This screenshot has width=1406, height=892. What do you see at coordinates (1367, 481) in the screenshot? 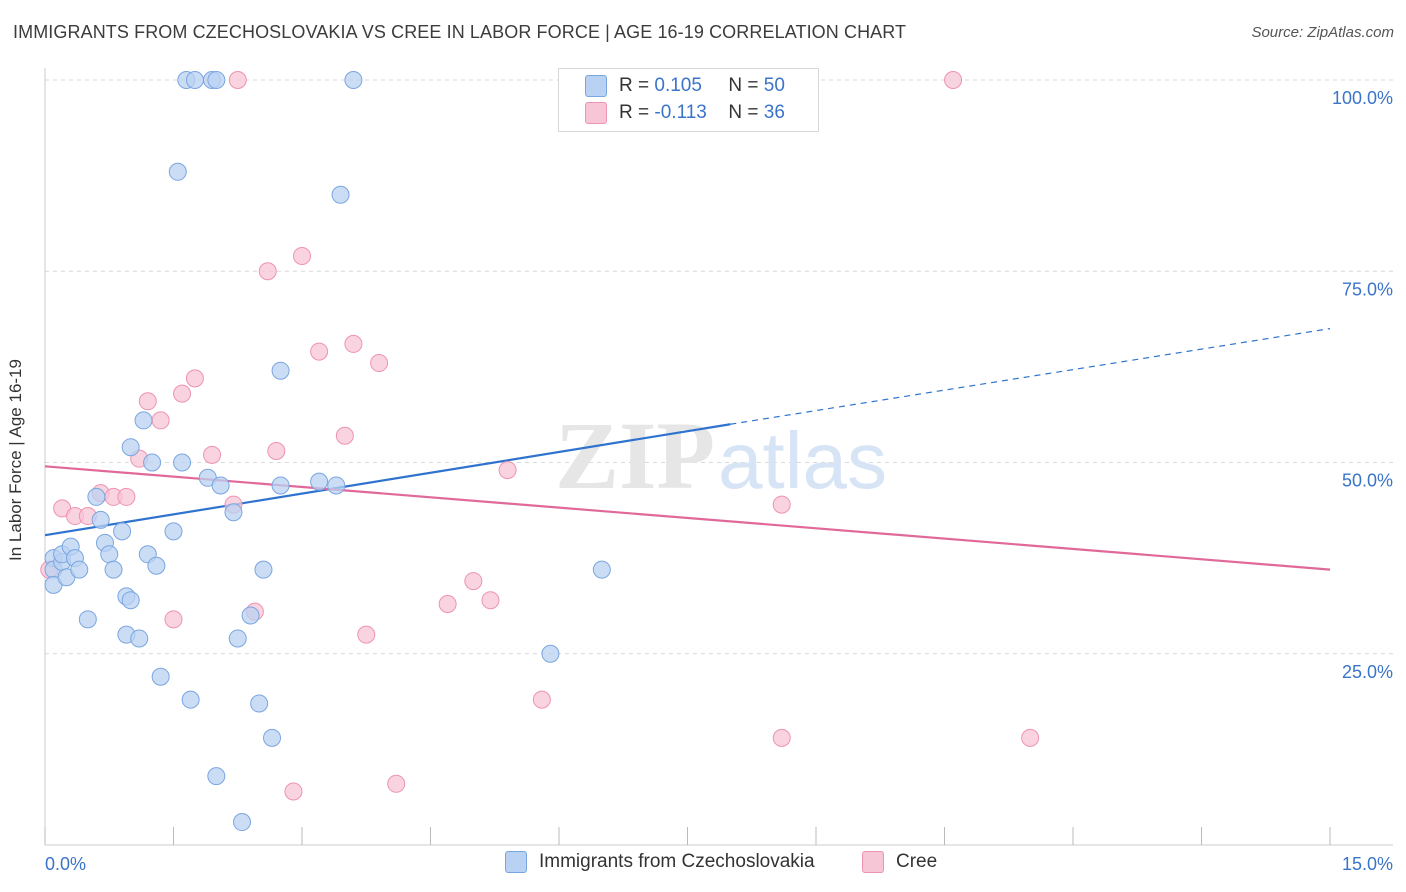
I see `y-tick-label: 50.0%` at bounding box center [1367, 481].